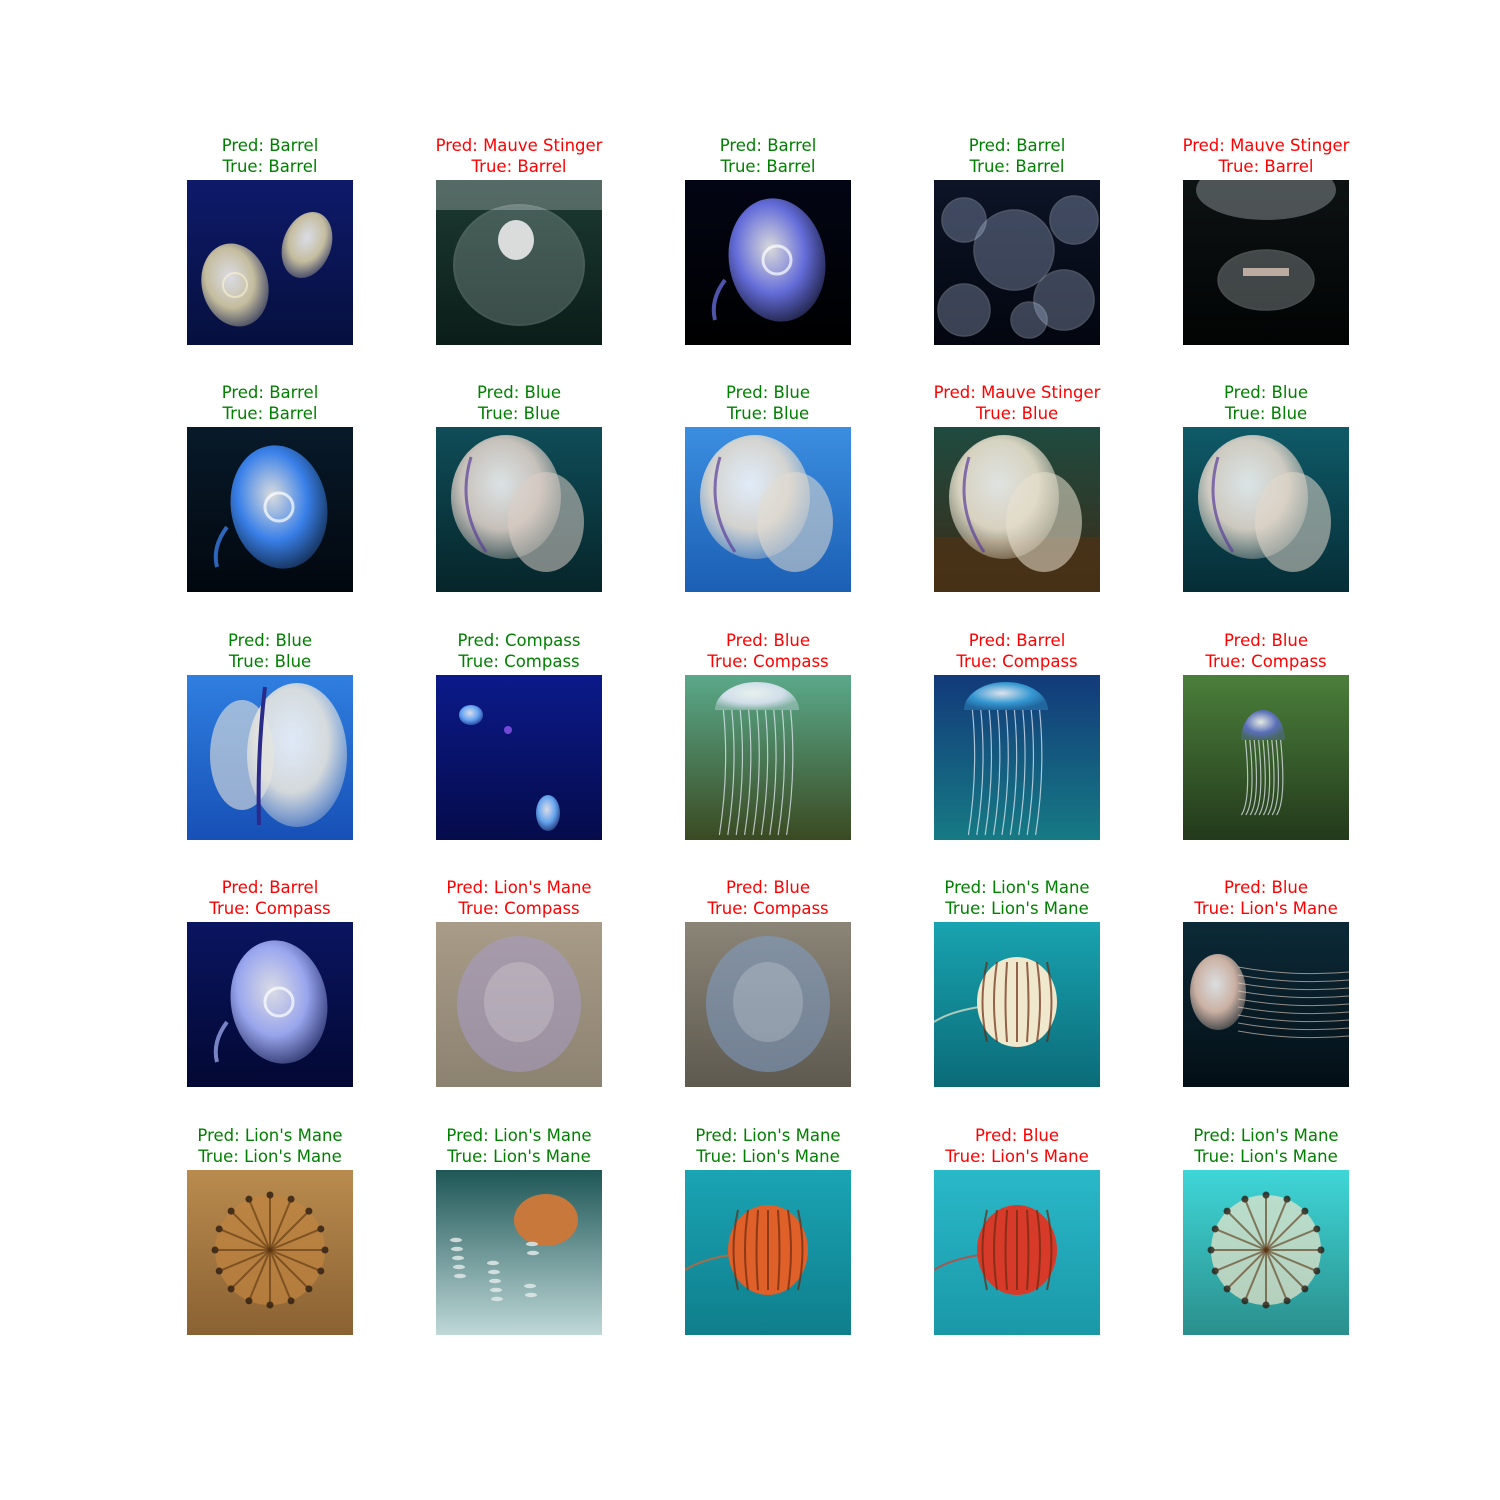 This screenshot has width=1500, height=1500. I want to click on sample-caption: Pred: Blue True: Compass, so click(768, 898).